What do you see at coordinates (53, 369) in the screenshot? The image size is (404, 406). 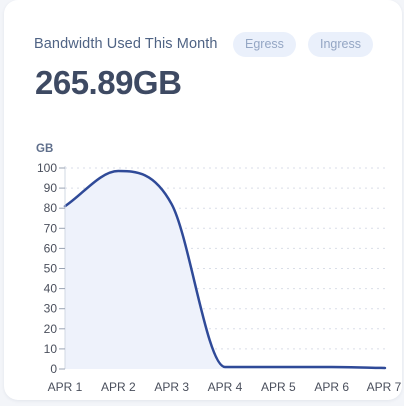 I see `y-tick-label: 0` at bounding box center [53, 369].